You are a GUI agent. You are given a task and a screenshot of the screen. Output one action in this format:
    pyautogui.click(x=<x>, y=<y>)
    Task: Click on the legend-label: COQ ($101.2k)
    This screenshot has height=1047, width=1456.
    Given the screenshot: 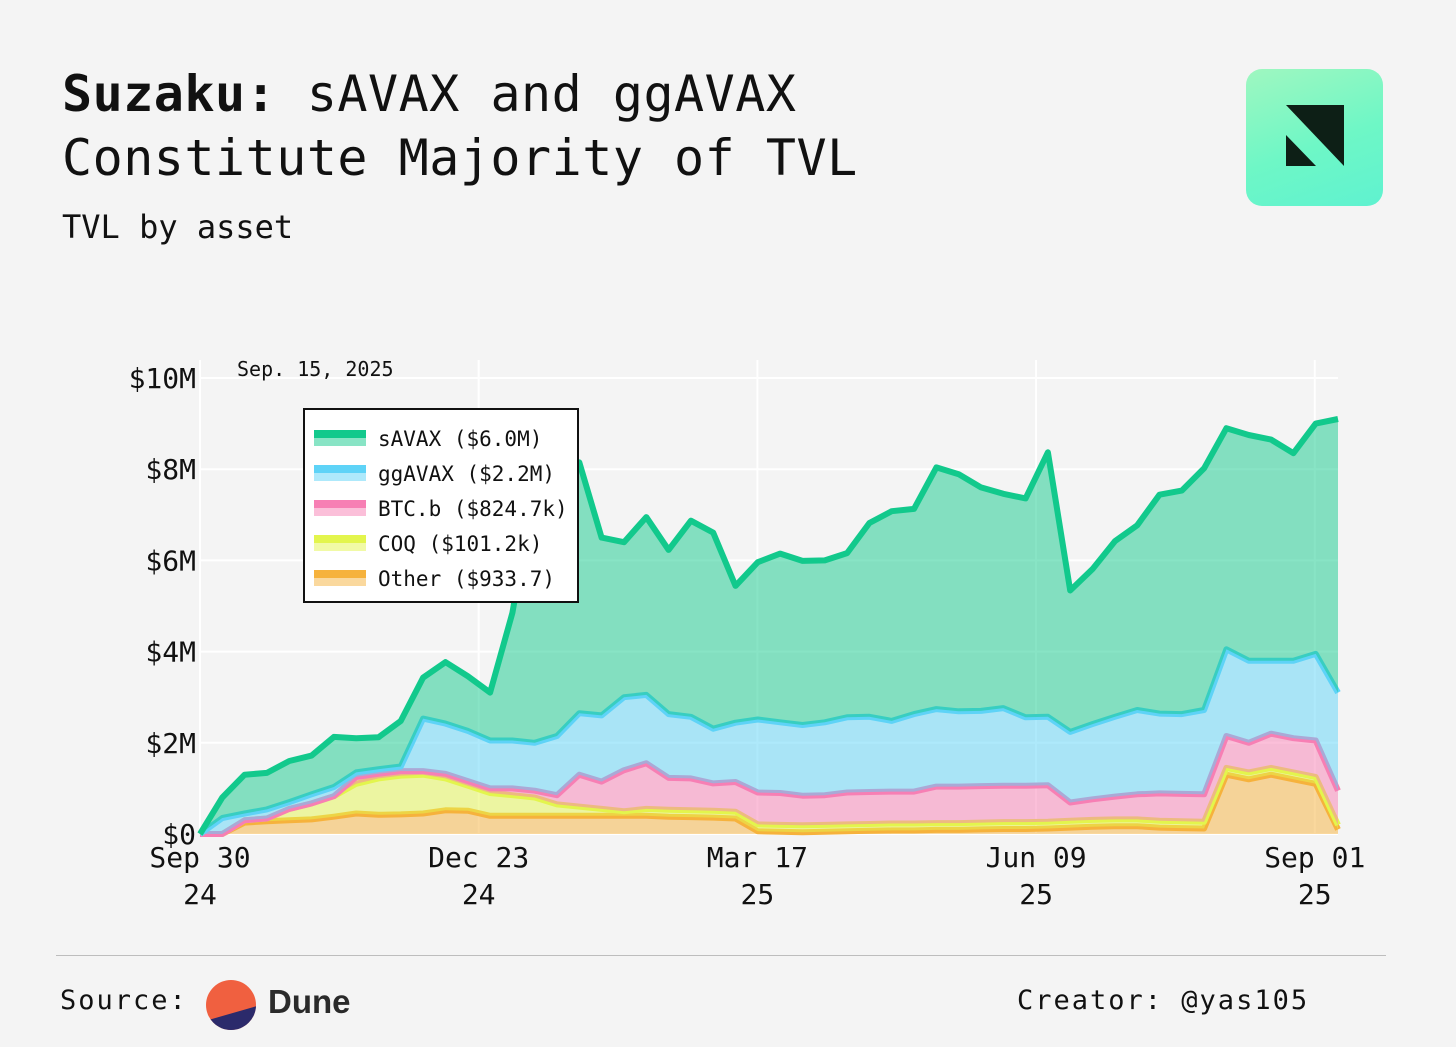 What is the action you would take?
    pyautogui.click(x=460, y=544)
    